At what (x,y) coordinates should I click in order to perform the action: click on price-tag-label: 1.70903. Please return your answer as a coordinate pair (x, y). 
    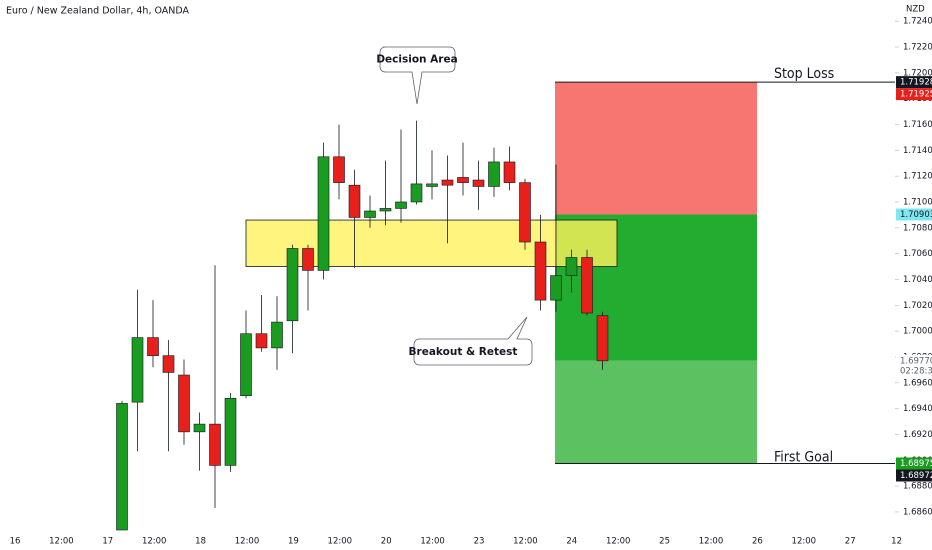
    Looking at the image, I should click on (916, 215).